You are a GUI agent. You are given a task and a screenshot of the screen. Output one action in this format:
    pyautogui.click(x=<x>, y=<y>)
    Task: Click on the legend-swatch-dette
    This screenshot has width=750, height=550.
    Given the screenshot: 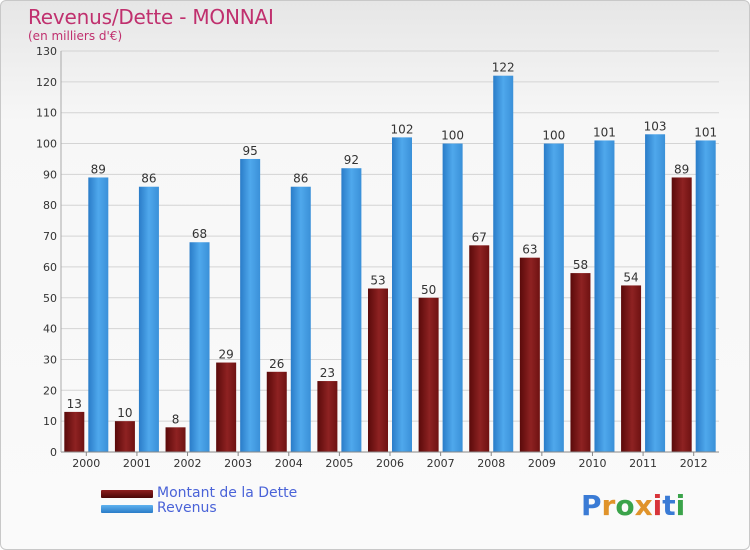 What is the action you would take?
    pyautogui.click(x=127, y=494)
    